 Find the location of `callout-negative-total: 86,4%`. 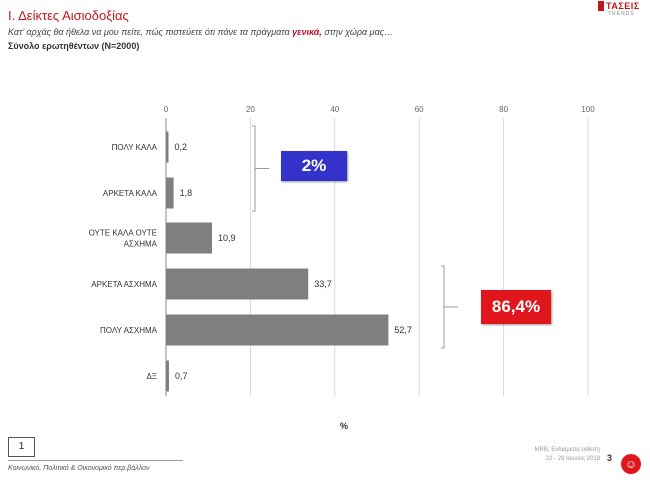

callout-negative-total: 86,4% is located at coordinates (516, 307).